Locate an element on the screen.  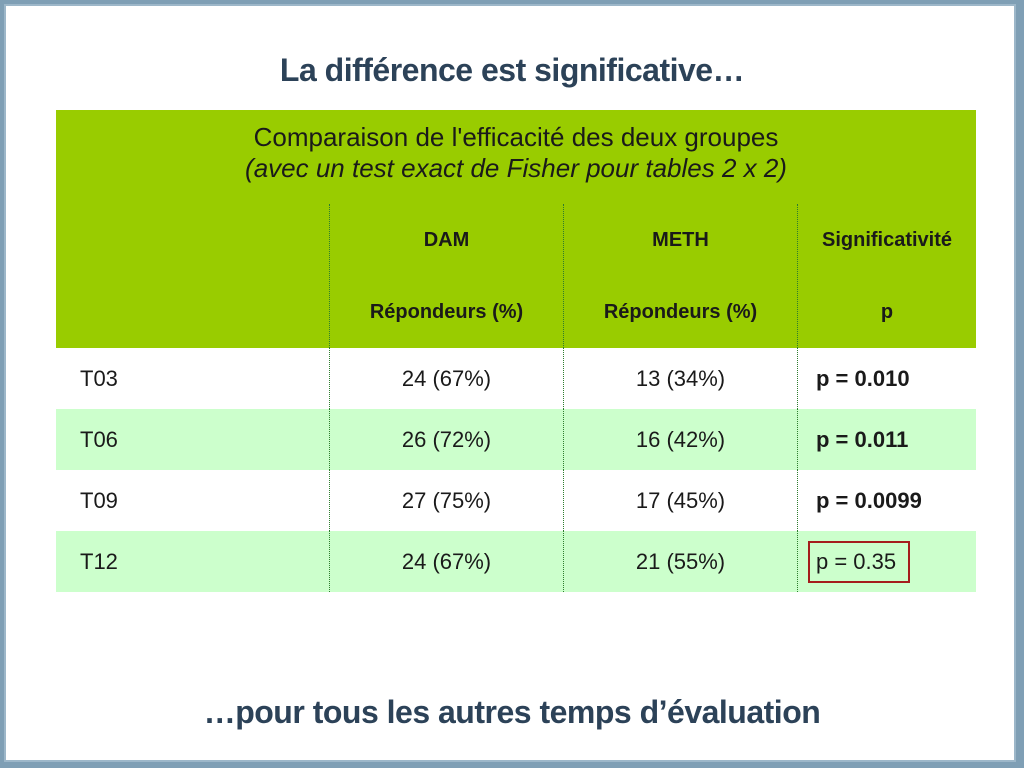
slide-footer: …pour tous les autres temps d’évaluation is located at coordinates (512, 712).